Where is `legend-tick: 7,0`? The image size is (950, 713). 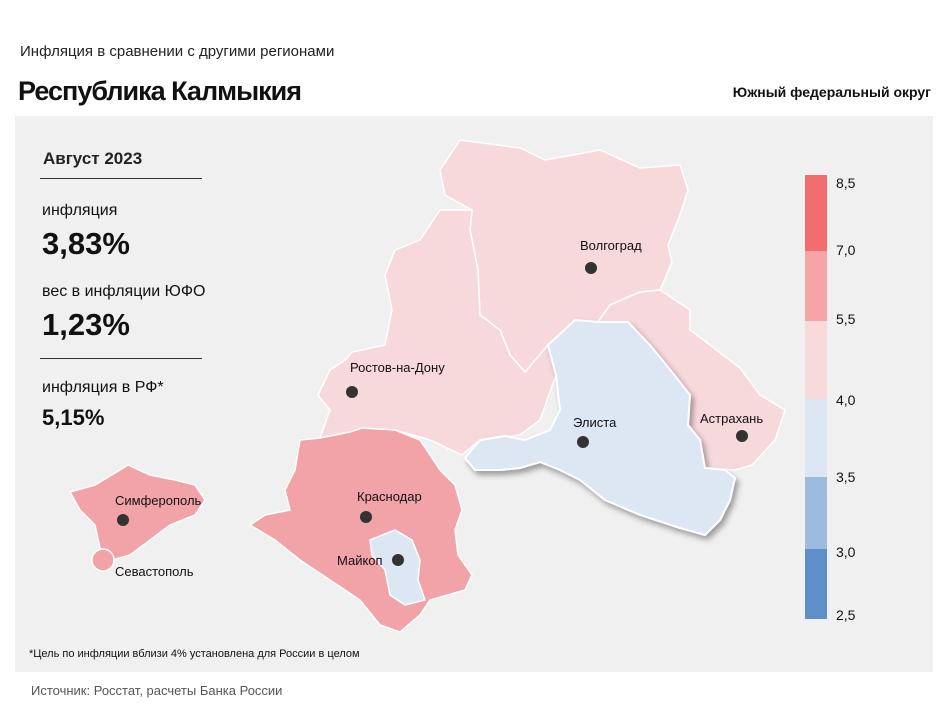 legend-tick: 7,0 is located at coordinates (846, 250).